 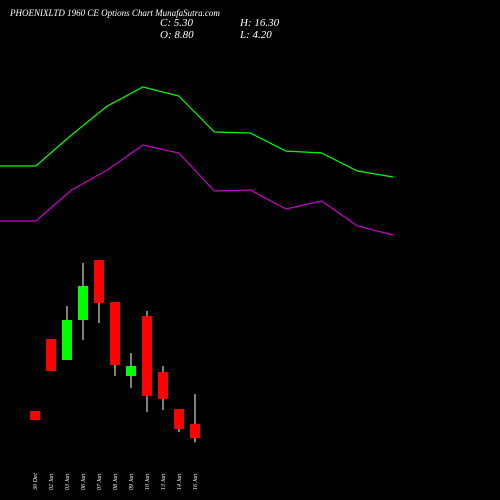 What do you see at coordinates (68, 482) in the screenshot?
I see `x-tick-label: 03 Jan` at bounding box center [68, 482].